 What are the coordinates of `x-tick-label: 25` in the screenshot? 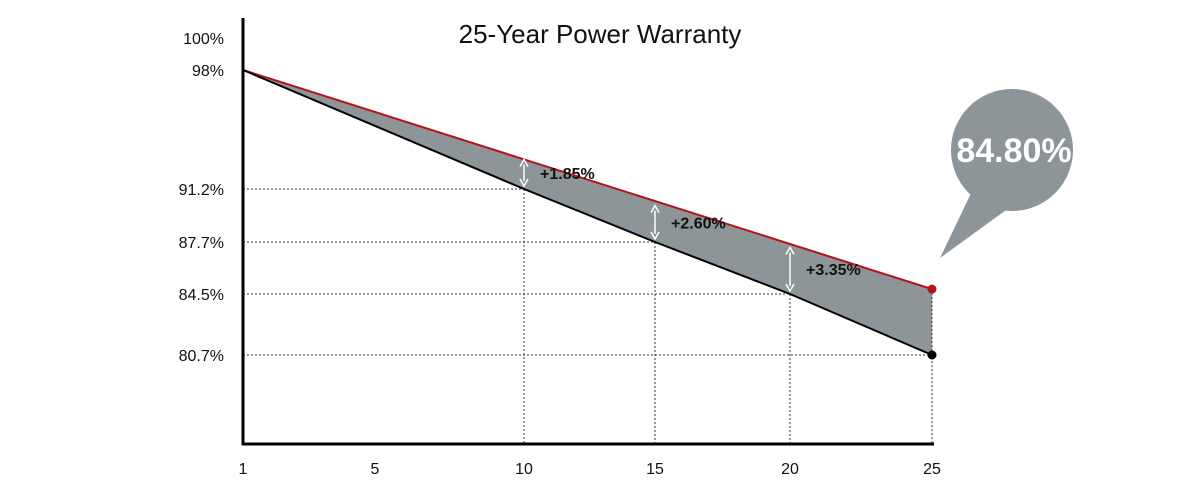 It's located at (932, 469).